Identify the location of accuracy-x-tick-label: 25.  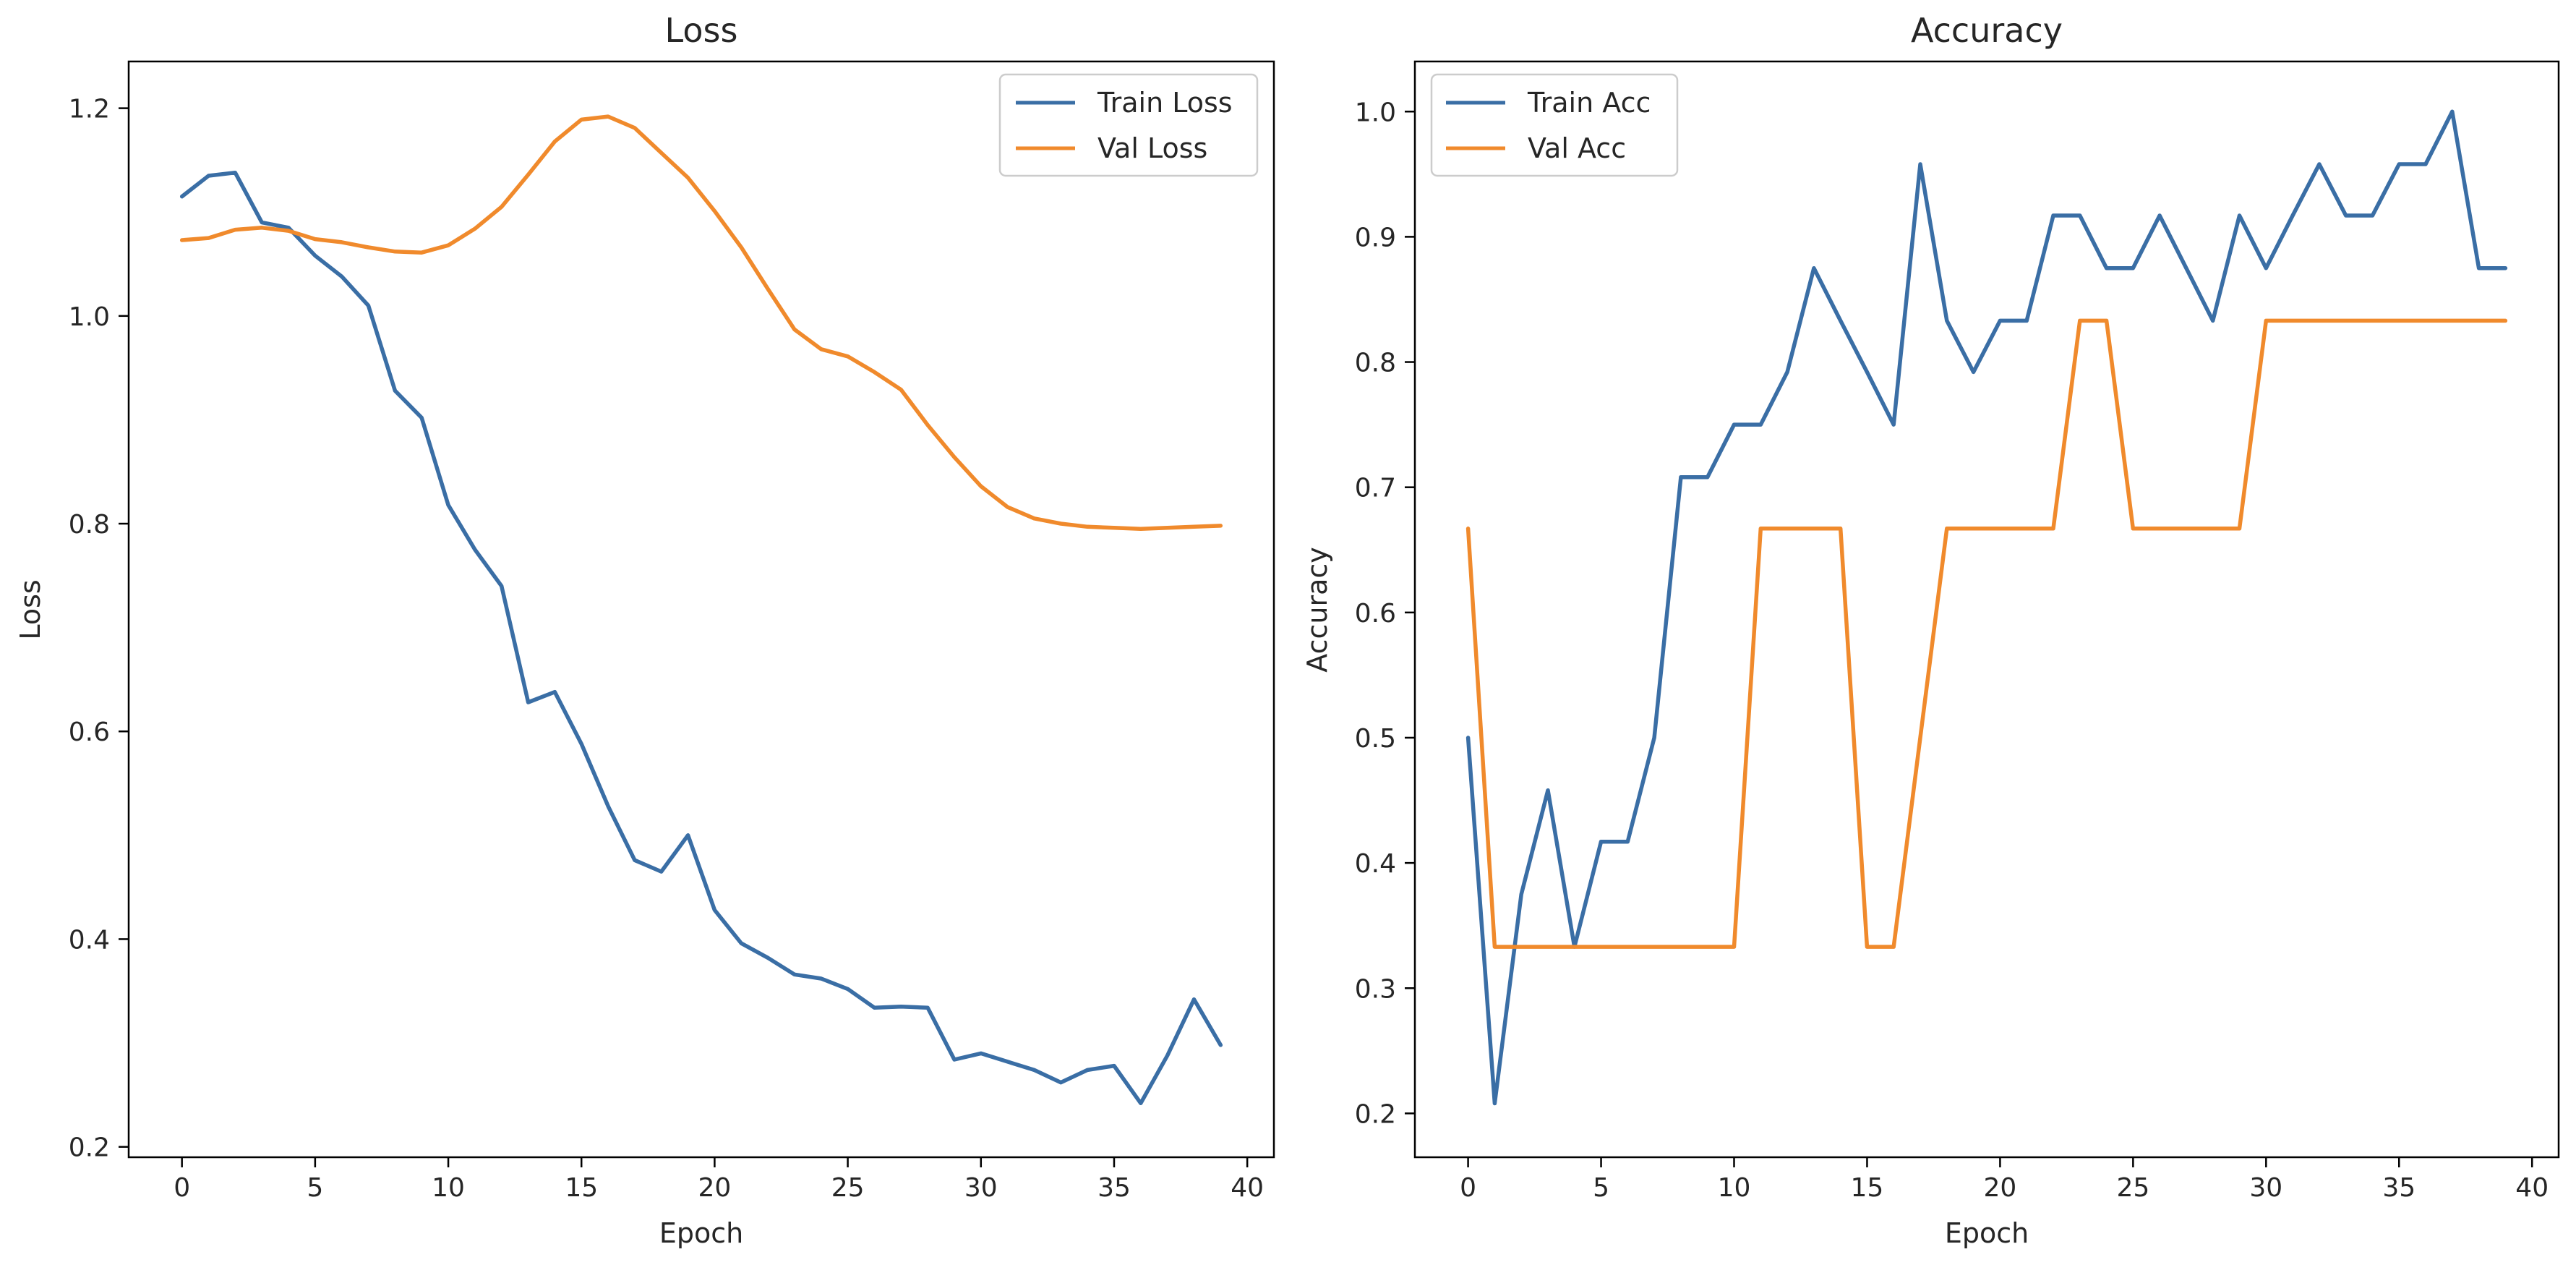
(2132, 1188).